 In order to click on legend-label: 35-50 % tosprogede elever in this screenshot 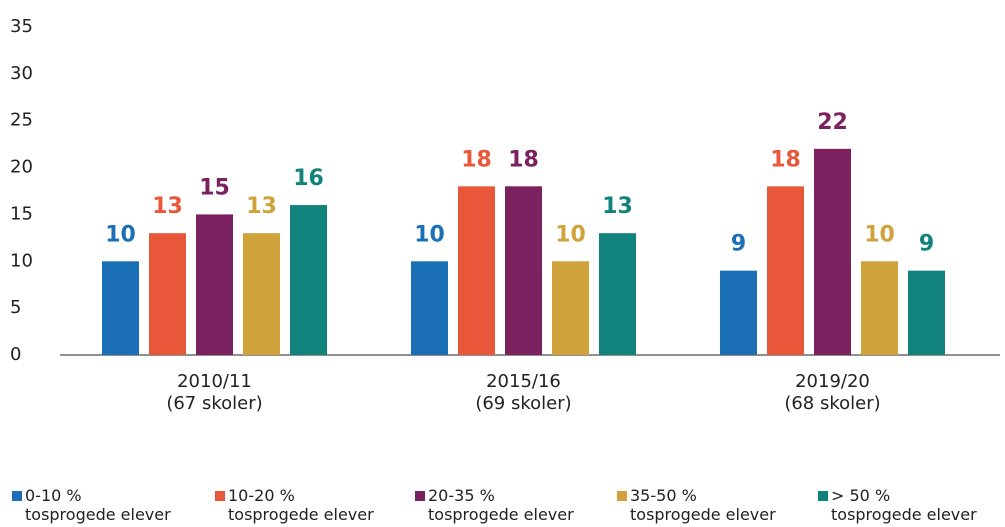, I will do `click(703, 505)`.